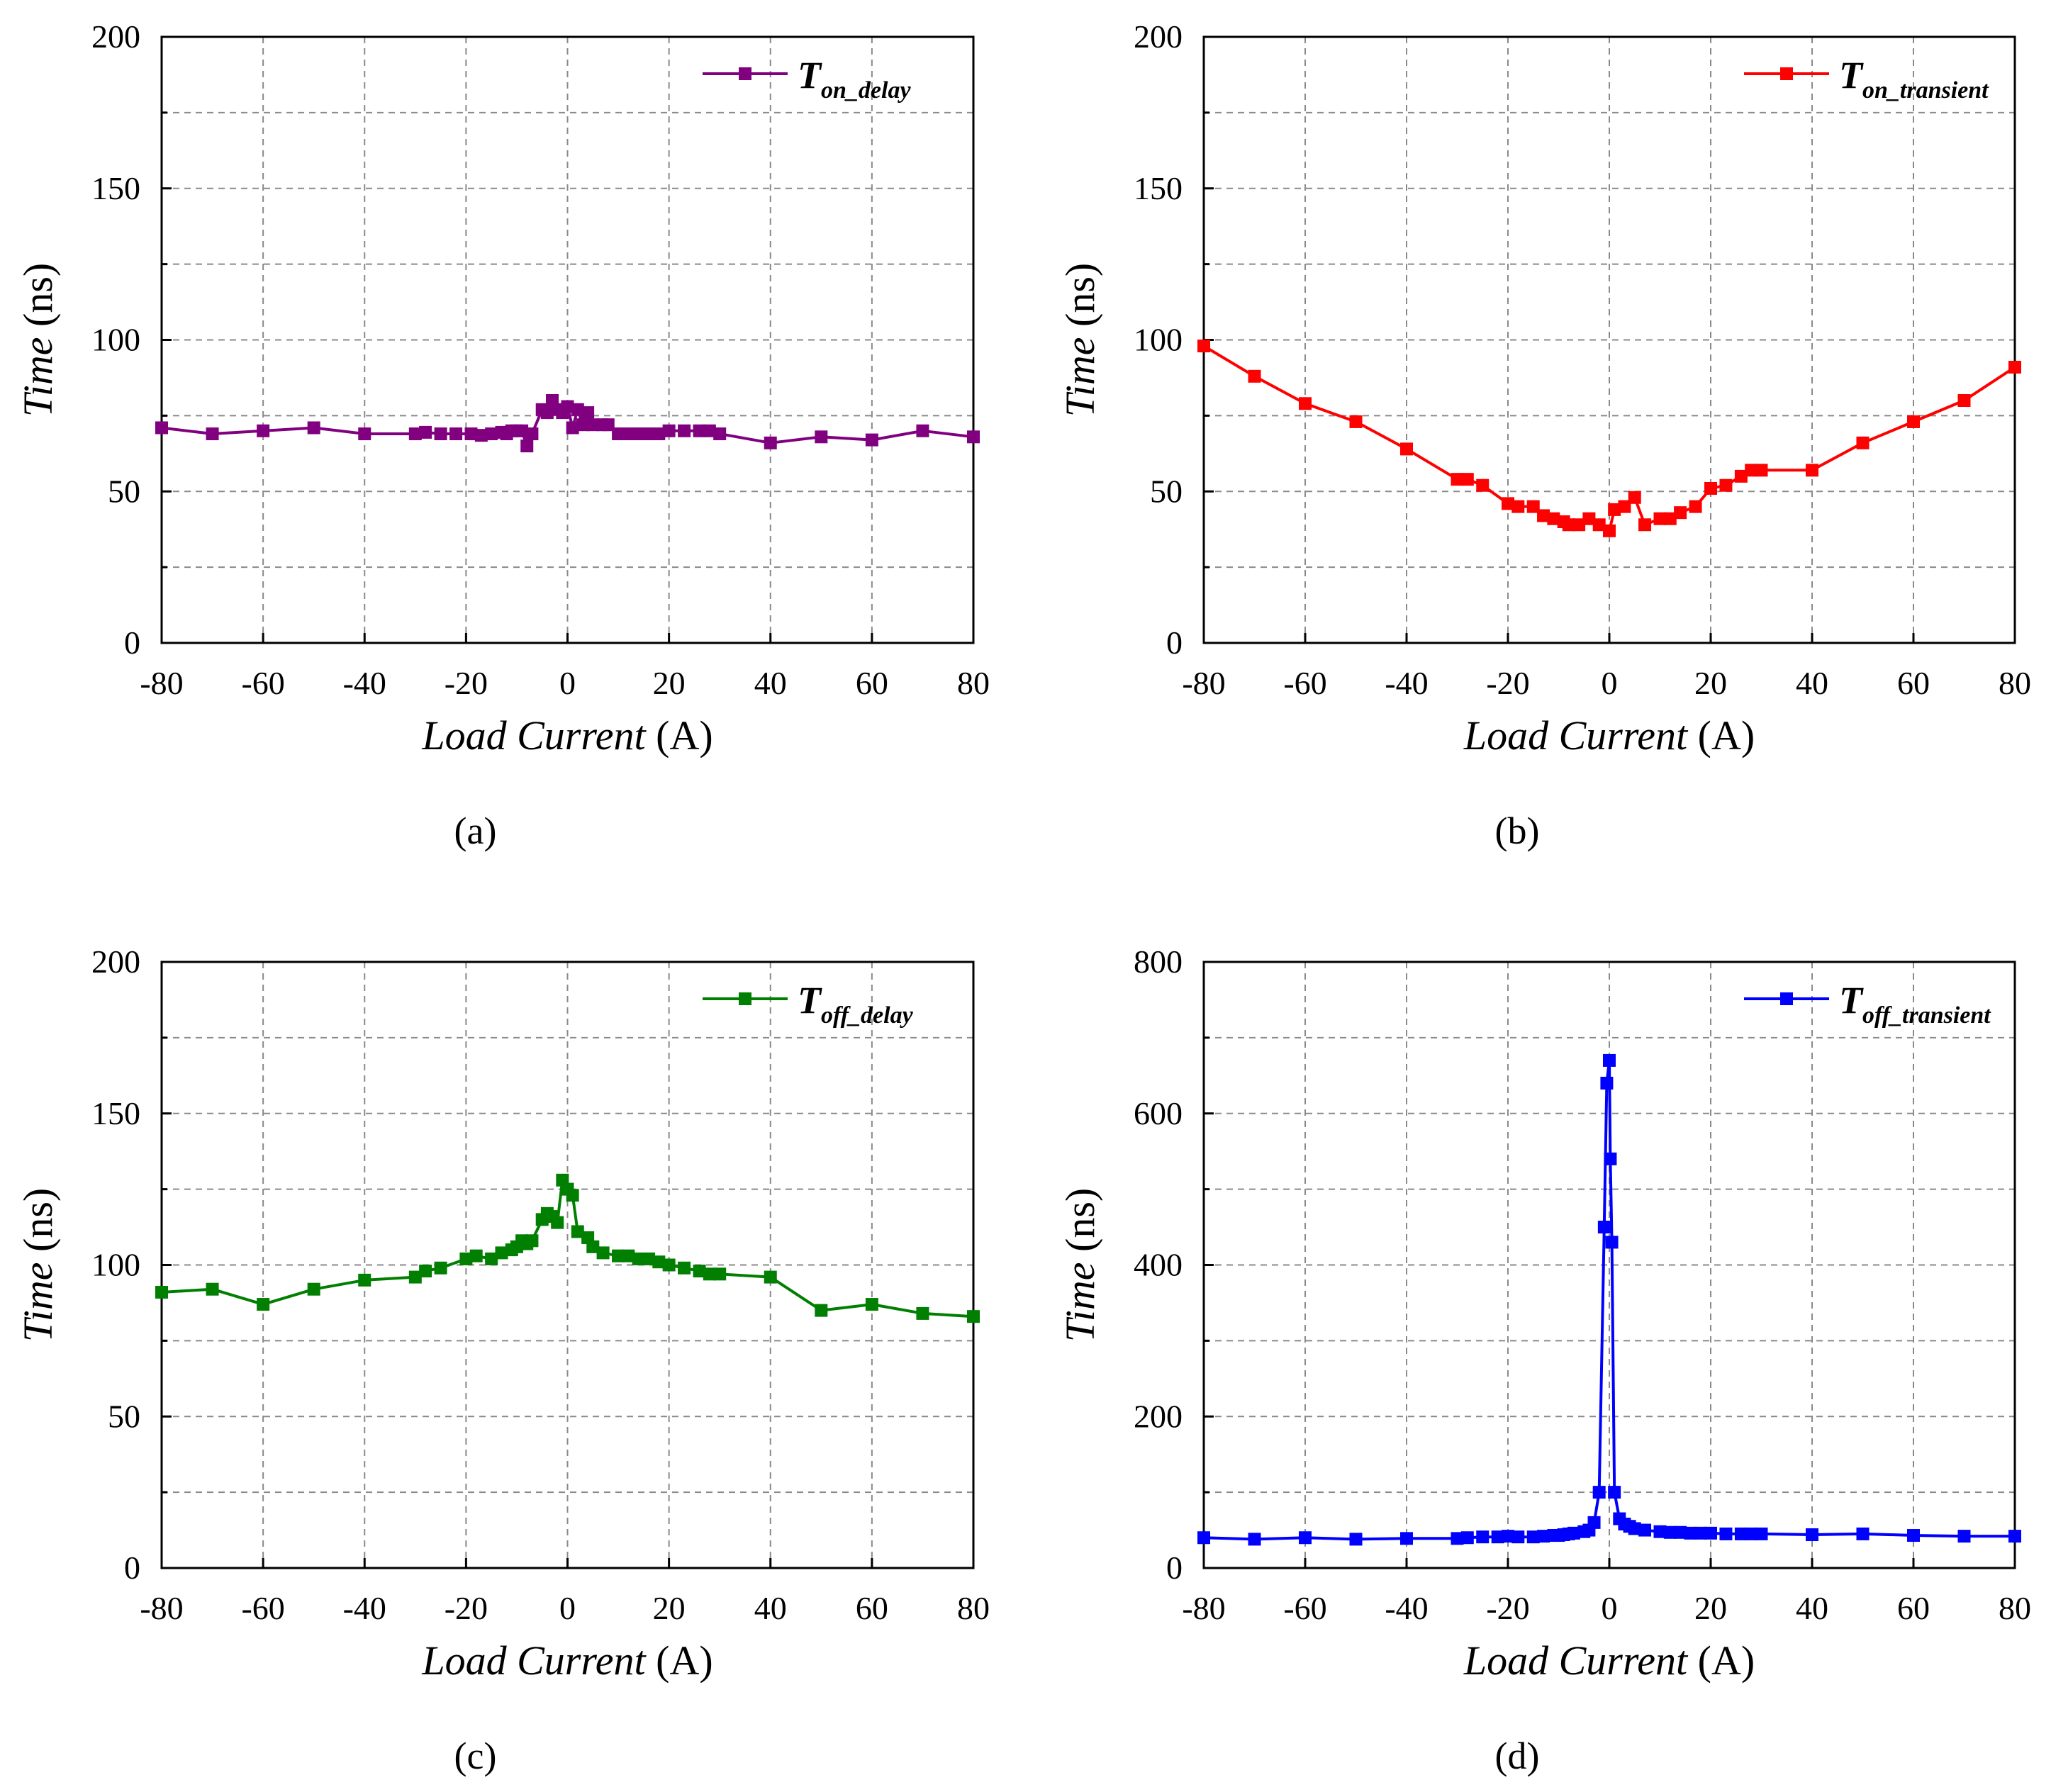 The width and height of the screenshot is (2051, 1792). What do you see at coordinates (1517, 831) in the screenshot?
I see `panel-label: (b)` at bounding box center [1517, 831].